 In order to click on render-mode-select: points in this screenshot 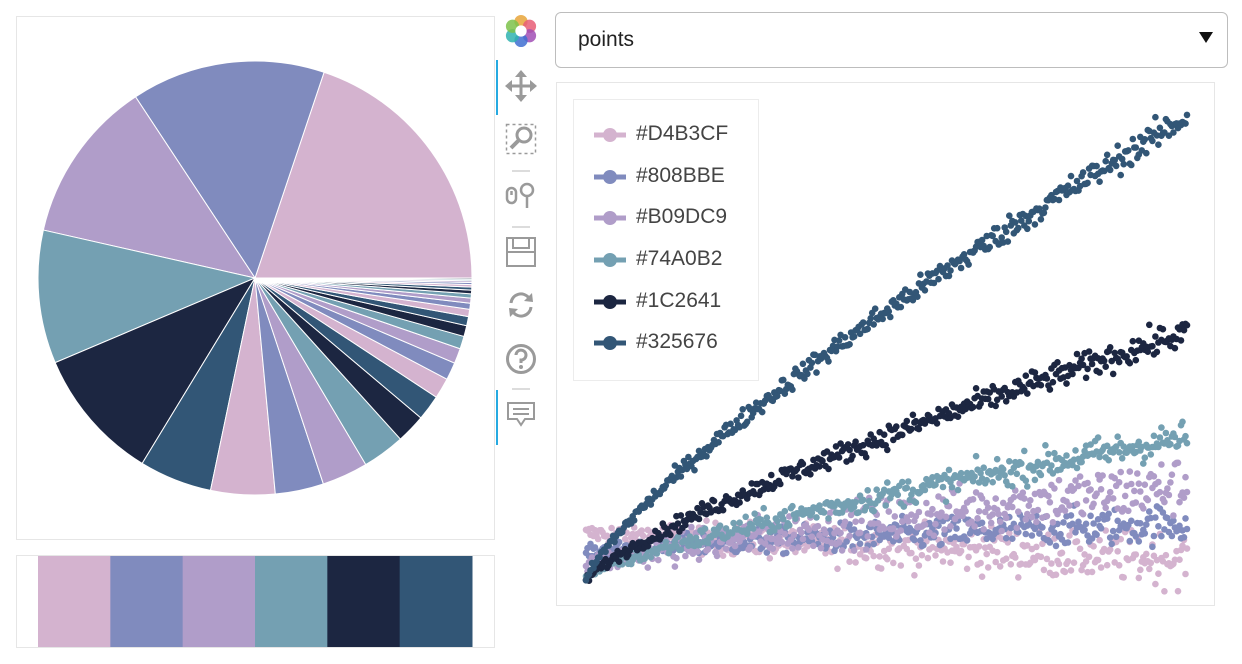, I will do `click(891, 40)`.